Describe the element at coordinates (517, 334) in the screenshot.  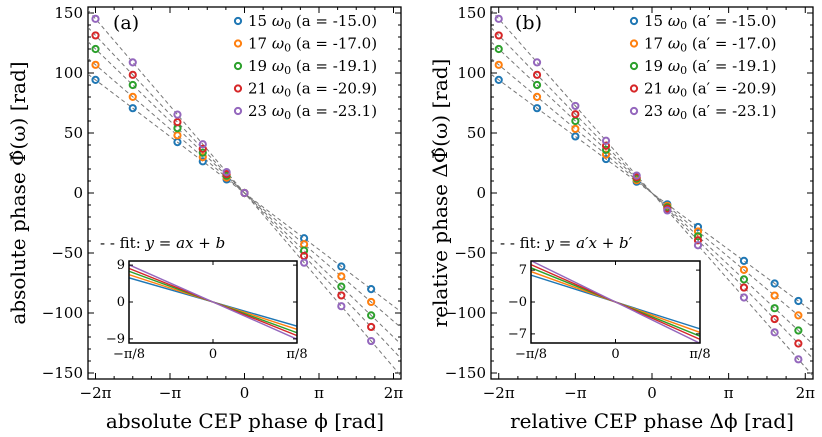
I see `inset-y-tick-label: −7` at that location.